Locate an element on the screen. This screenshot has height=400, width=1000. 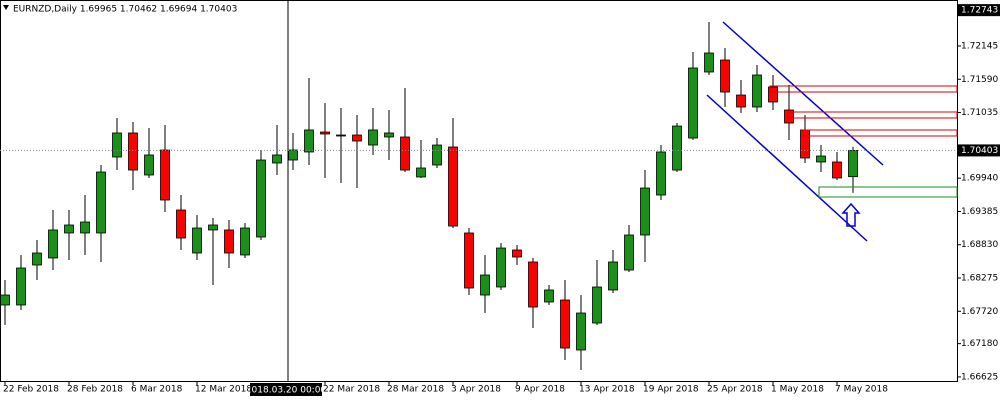
menu-icon is located at coordinates (6, 7).